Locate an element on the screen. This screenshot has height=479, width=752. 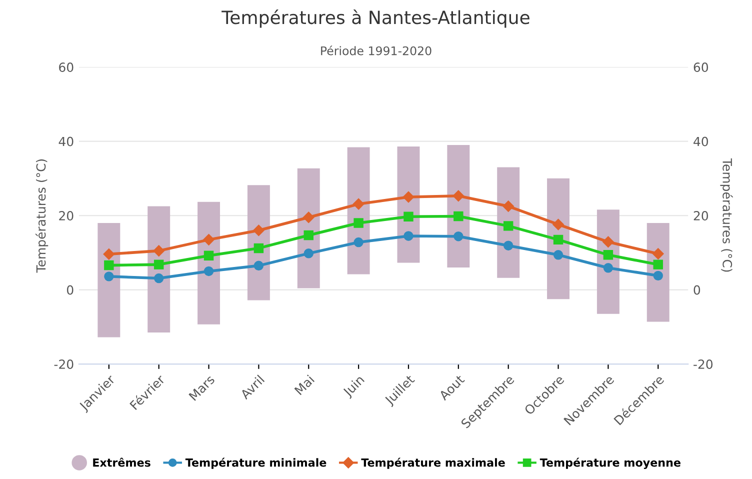
y2-tick-label: 40 is located at coordinates (701, 141).